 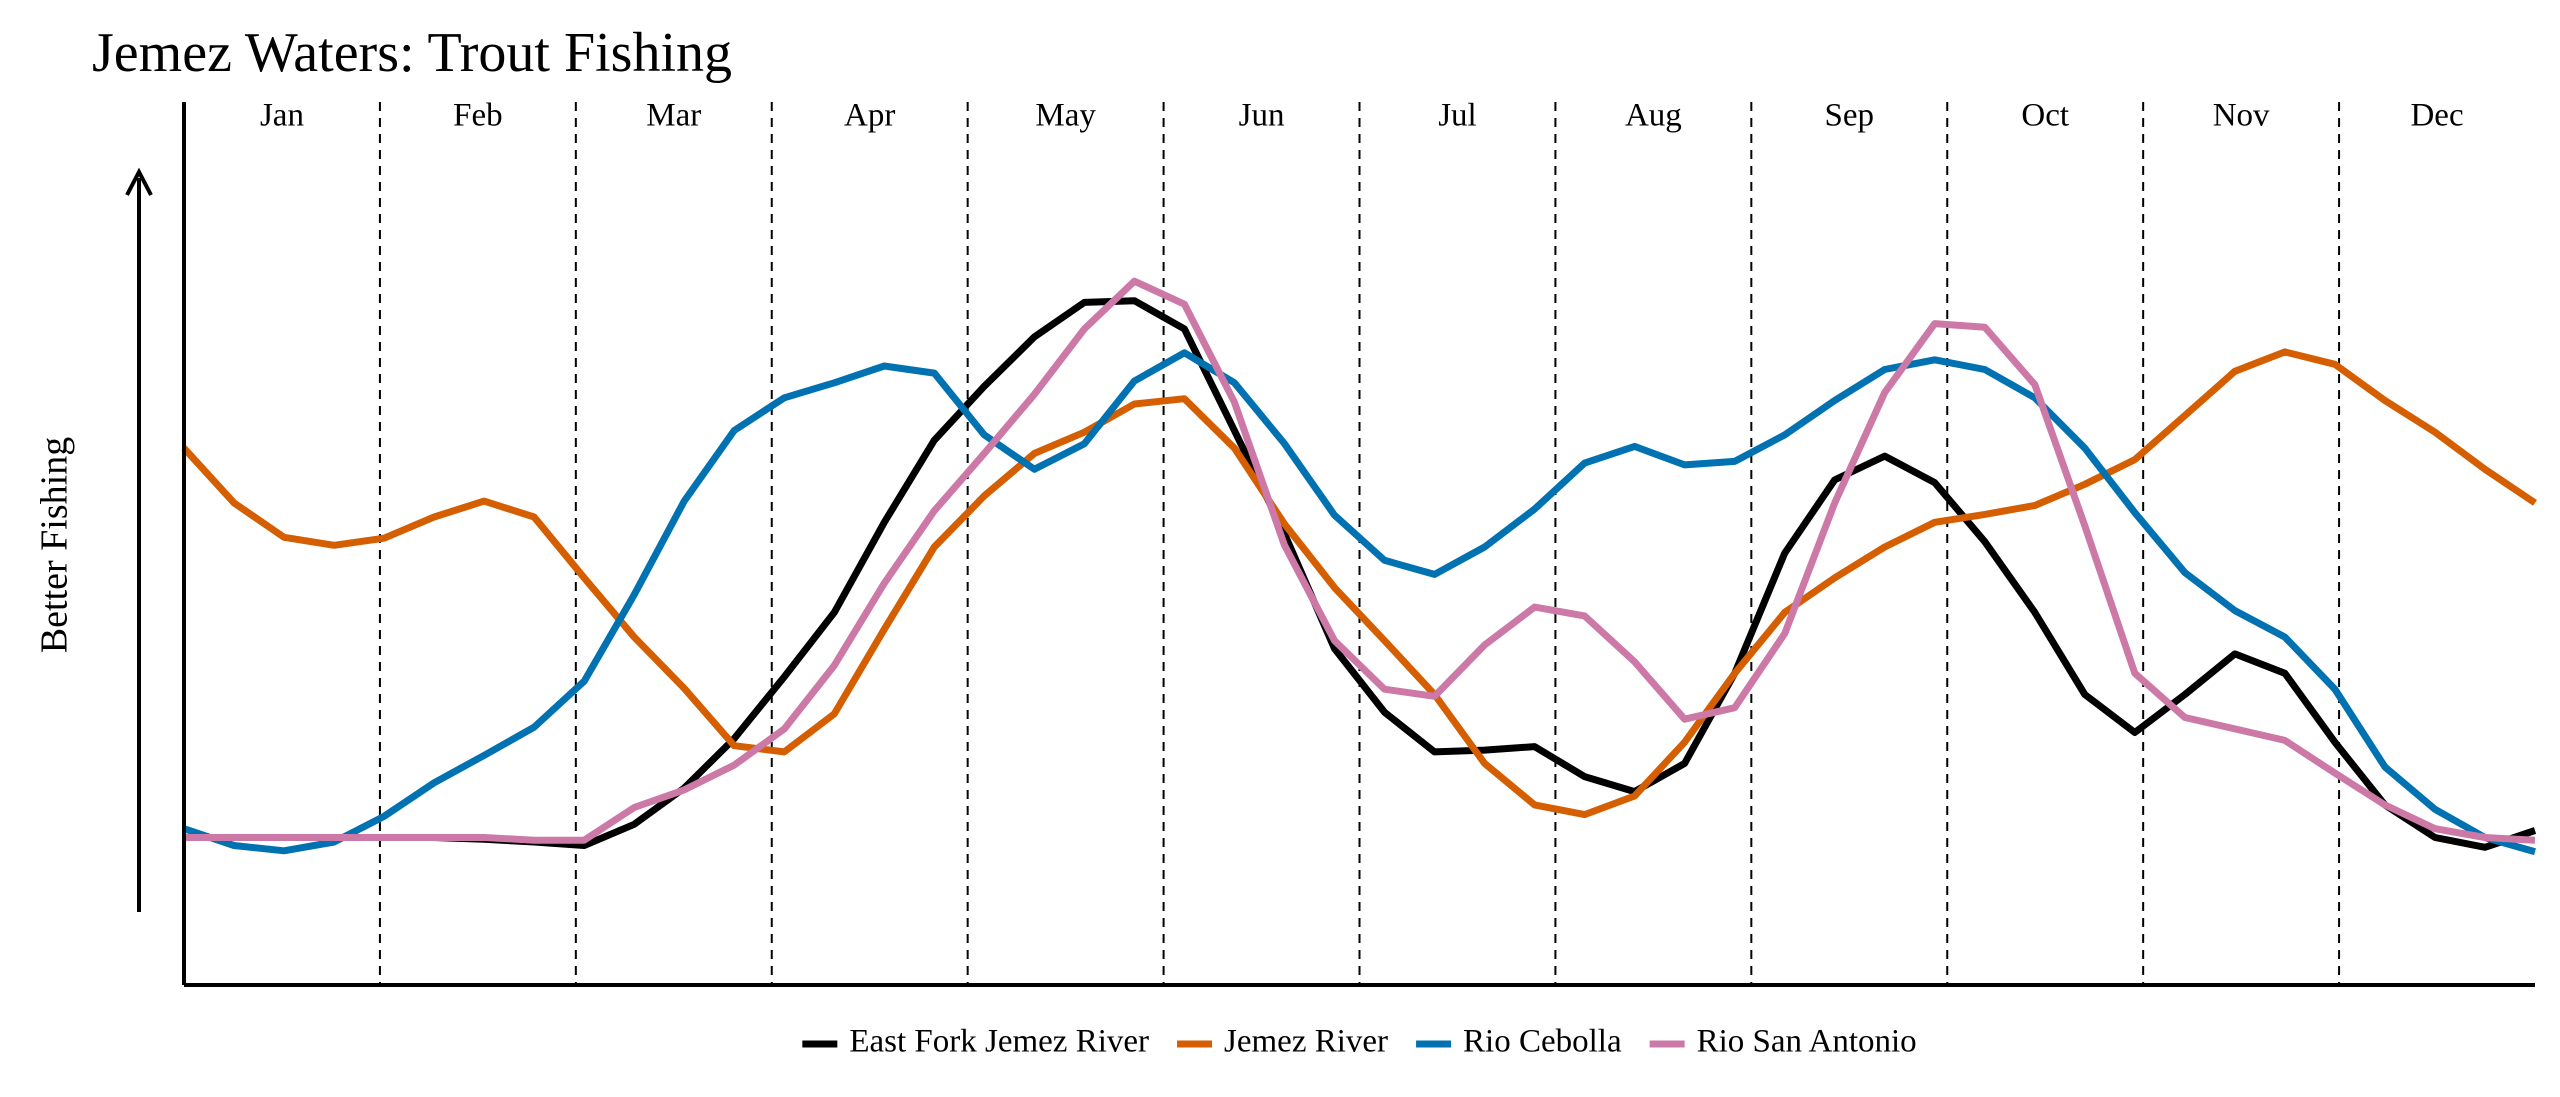 What do you see at coordinates (1807, 1042) in the screenshot?
I see `legend-label: Rio San Antonio` at bounding box center [1807, 1042].